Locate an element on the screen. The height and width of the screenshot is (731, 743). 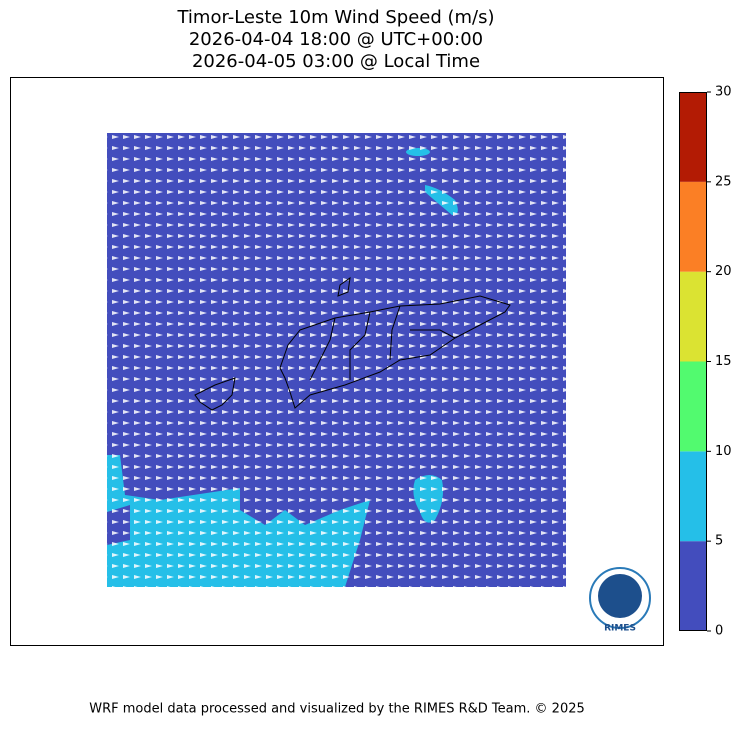
title-line: 2026-04-05 03:00 @ Local Time is located at coordinates (336, 61).